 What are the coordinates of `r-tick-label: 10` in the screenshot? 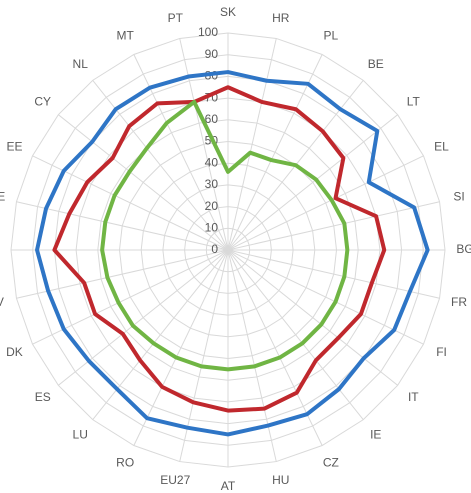 It's located at (212, 227).